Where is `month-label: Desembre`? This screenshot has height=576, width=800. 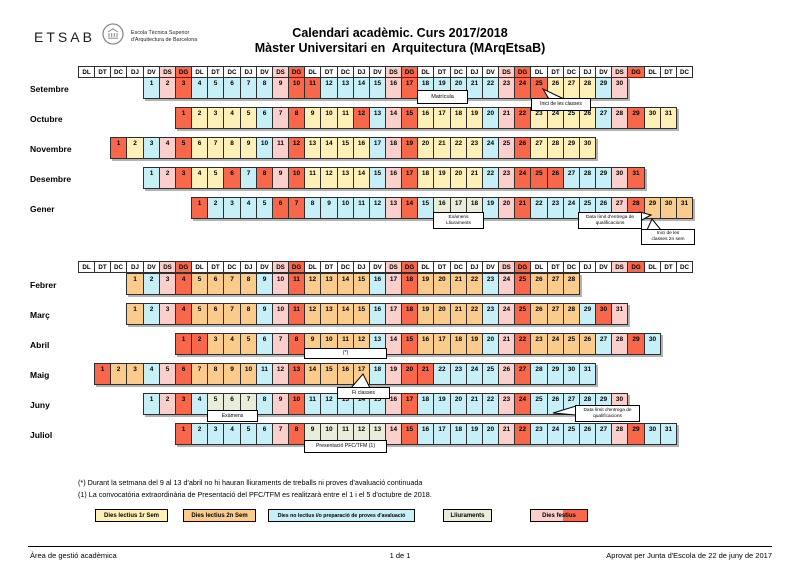 month-label: Desembre is located at coordinates (51, 179).